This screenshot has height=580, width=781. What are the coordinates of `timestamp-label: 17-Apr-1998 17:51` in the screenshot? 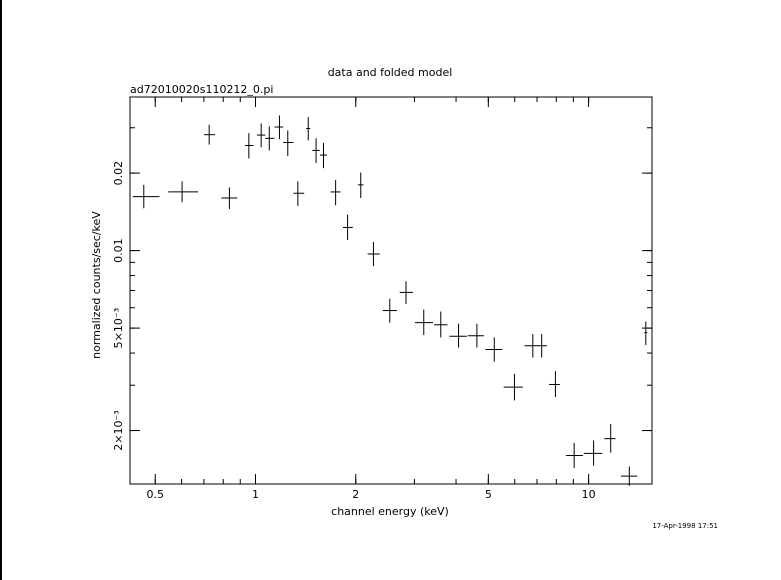 It's located at (685, 526).